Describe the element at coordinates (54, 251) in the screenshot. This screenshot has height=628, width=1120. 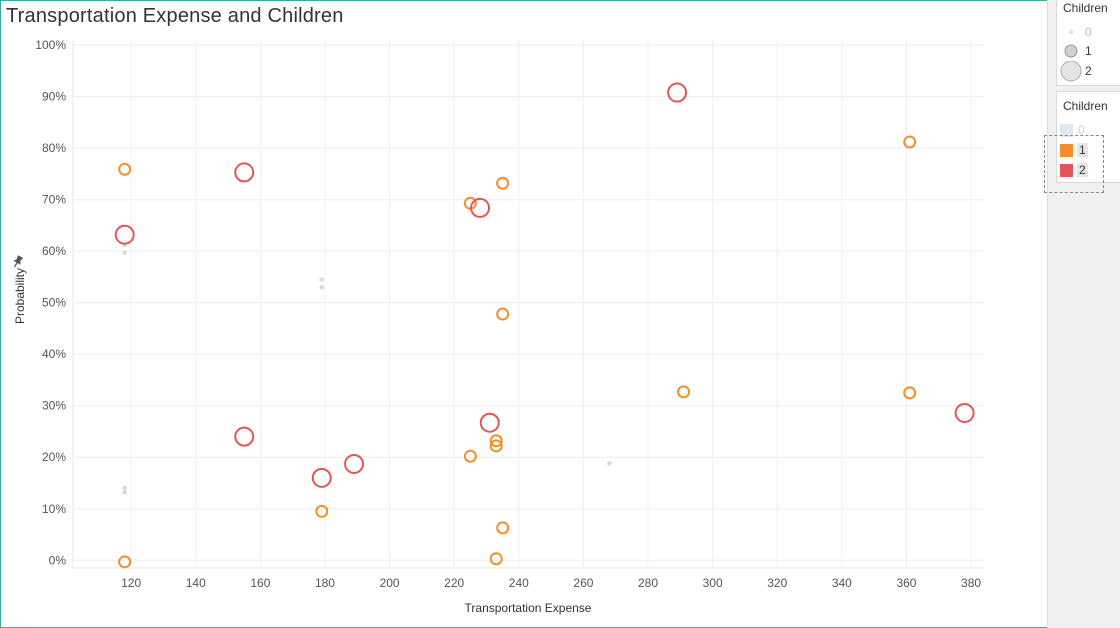
I see `y-tick-label: 60%` at that location.